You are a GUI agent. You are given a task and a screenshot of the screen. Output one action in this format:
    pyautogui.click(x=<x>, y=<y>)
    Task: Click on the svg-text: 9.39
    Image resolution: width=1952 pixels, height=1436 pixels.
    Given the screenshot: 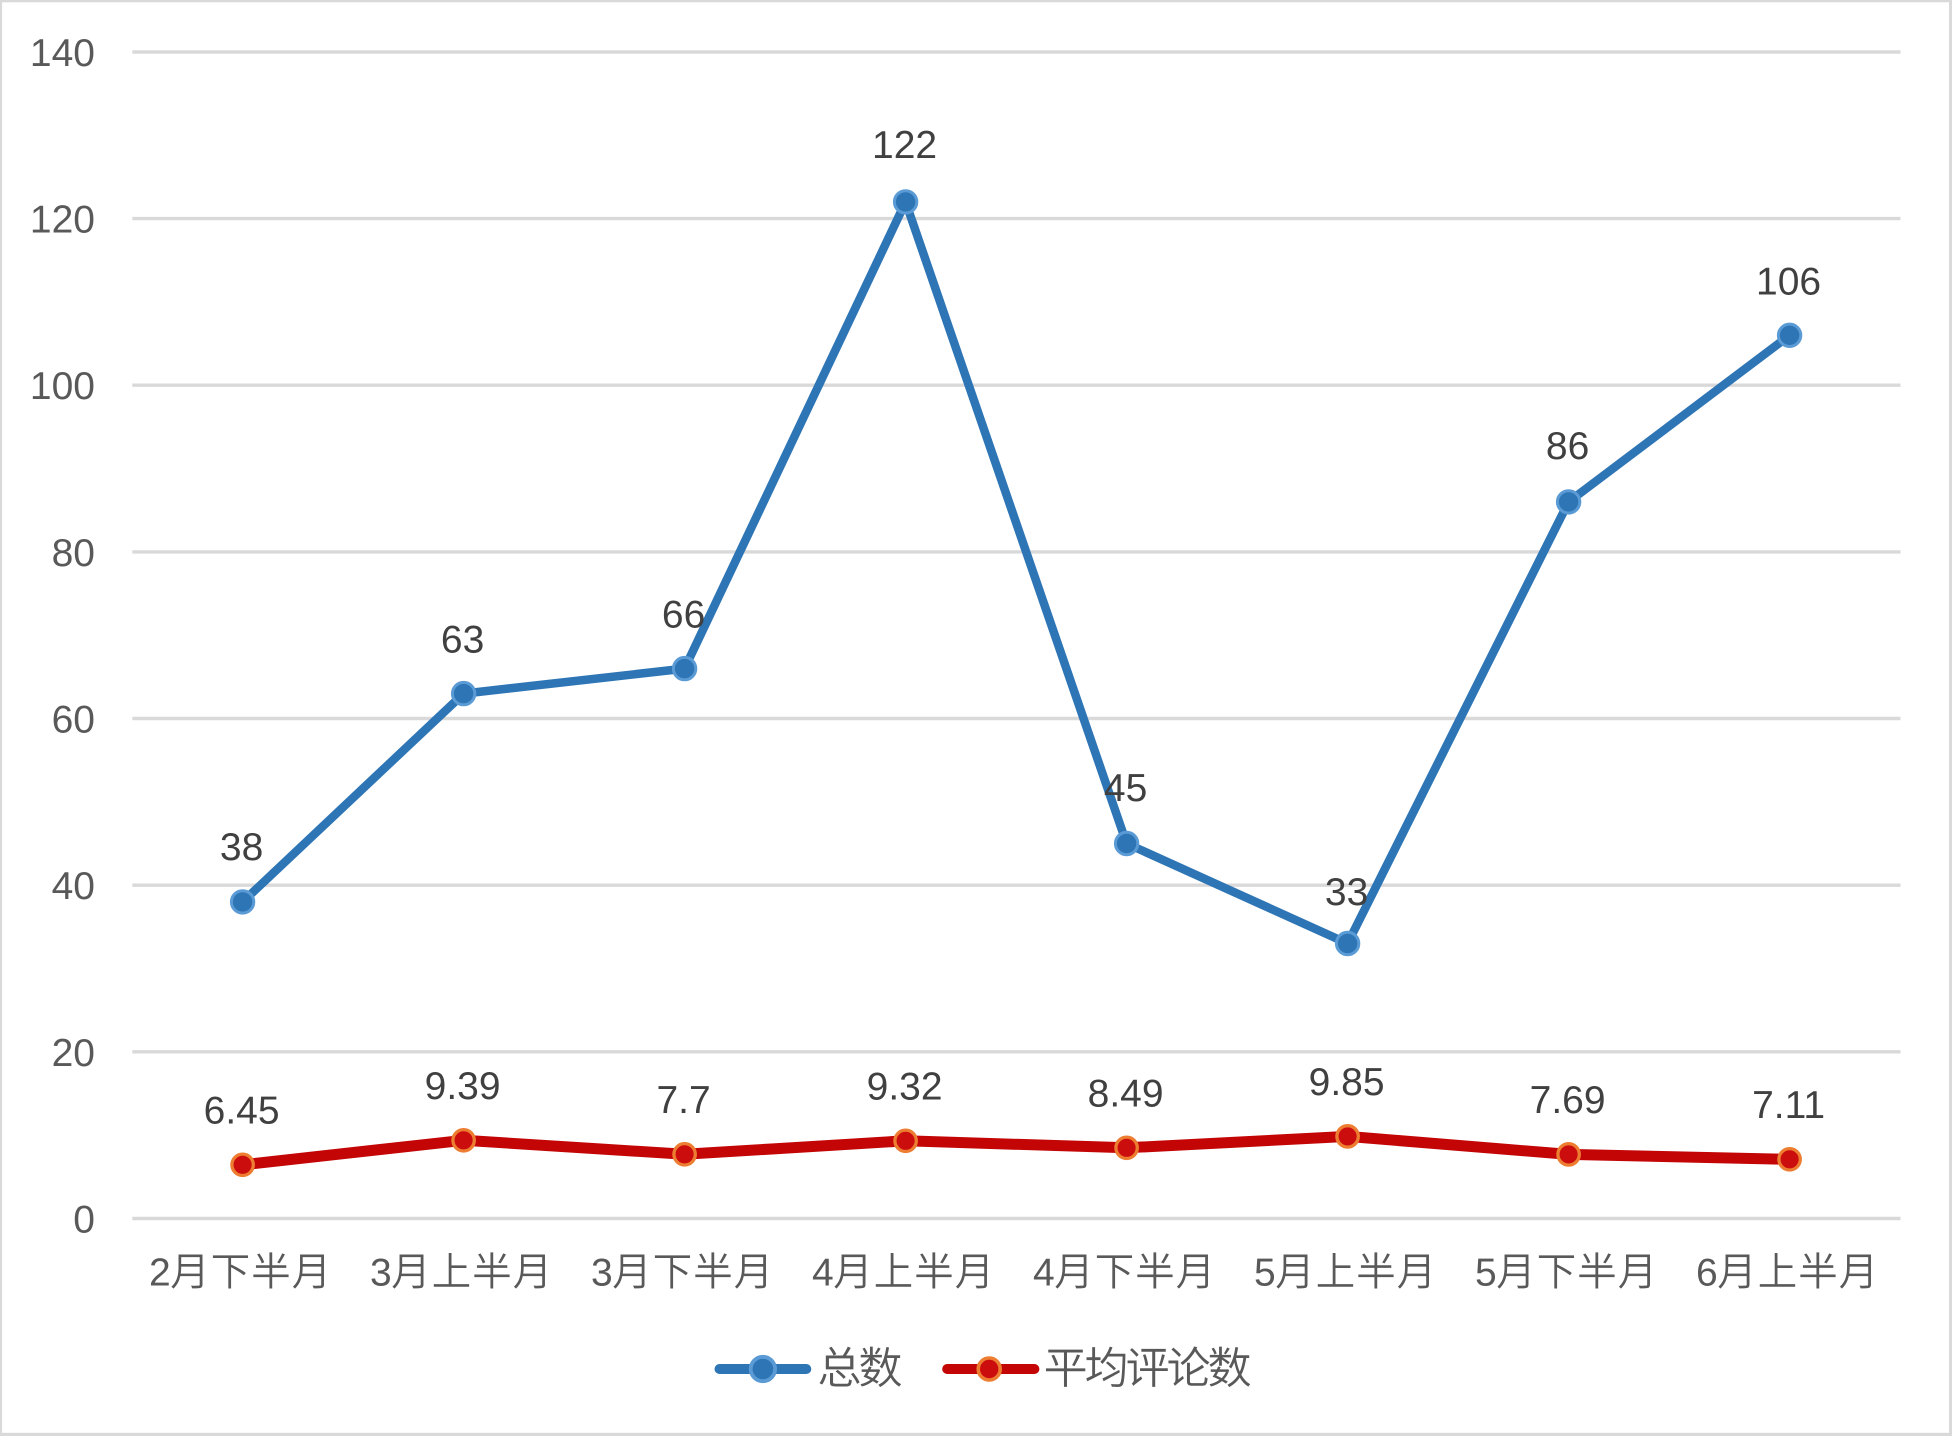 What is the action you would take?
    pyautogui.click(x=463, y=1086)
    